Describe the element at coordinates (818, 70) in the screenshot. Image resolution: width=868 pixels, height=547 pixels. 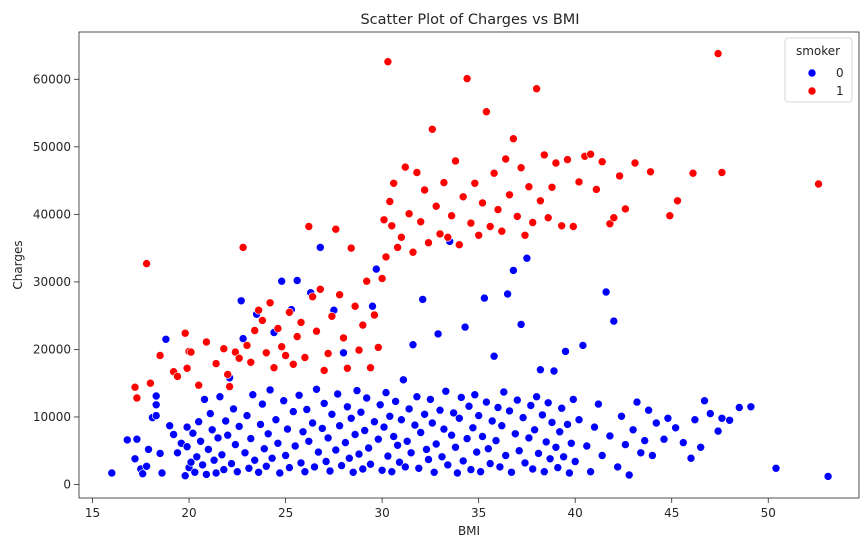
I see `legend: smoker 0 1` at that location.